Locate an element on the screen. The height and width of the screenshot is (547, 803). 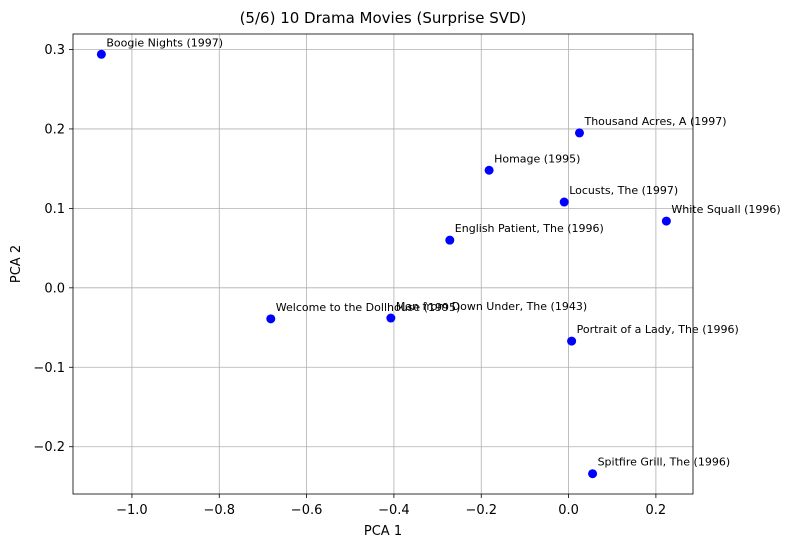
point-label: Spitfire Grill, The (1996) is located at coordinates (664, 462).